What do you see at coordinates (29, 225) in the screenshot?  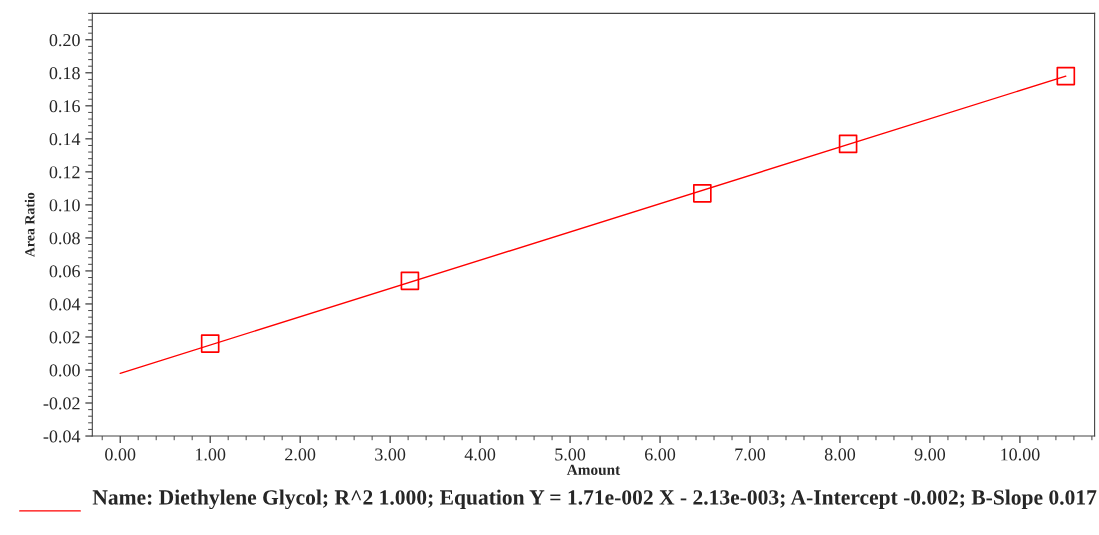 I see `y-axis-title: Area Ratio` at bounding box center [29, 225].